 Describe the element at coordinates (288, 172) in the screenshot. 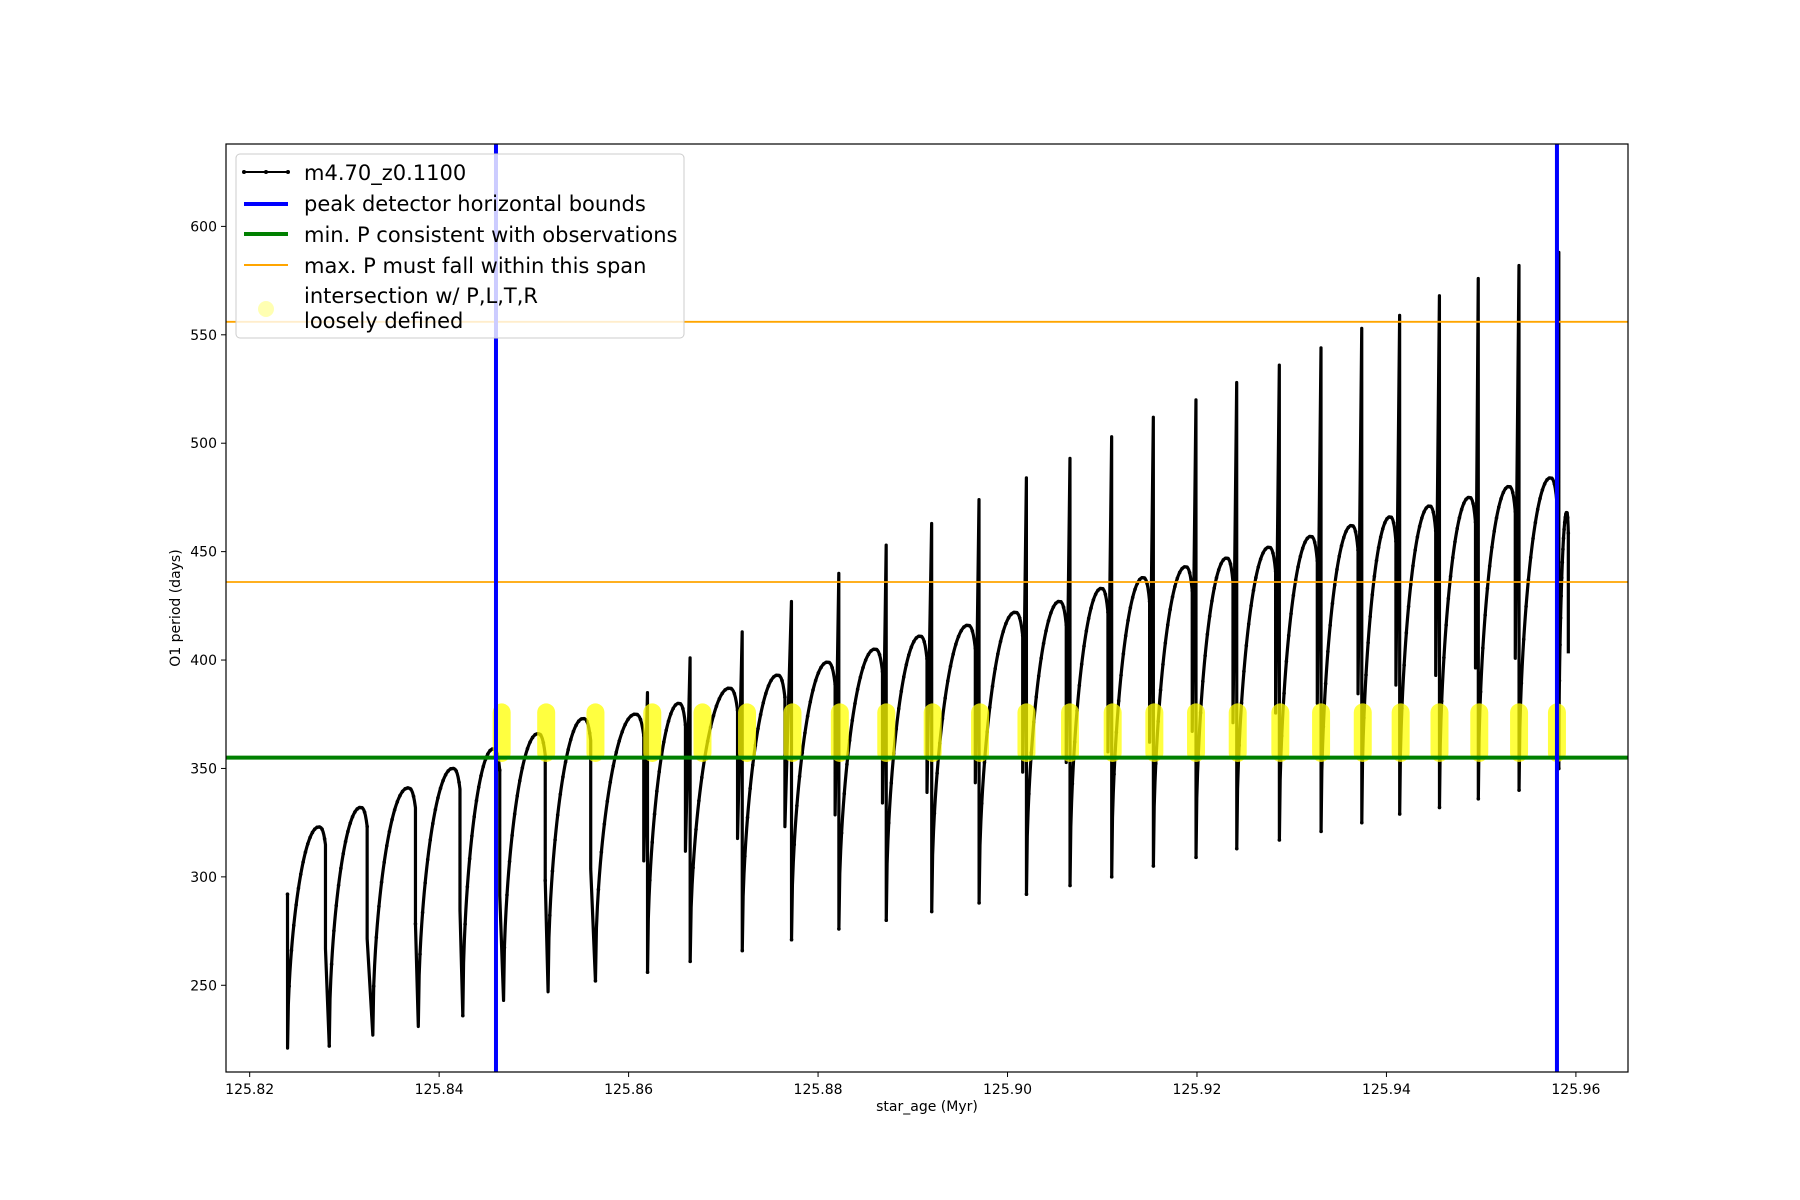

I see `legend-swatch-model-marker-right` at that location.